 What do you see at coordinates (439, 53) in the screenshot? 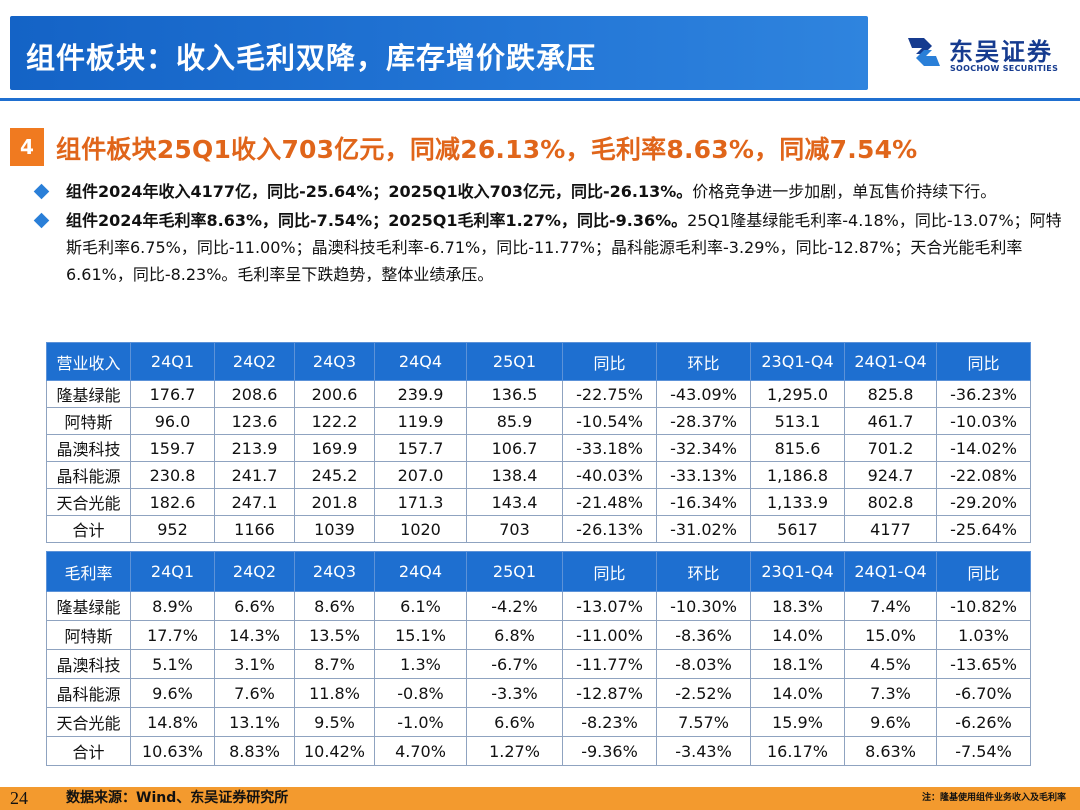
I see `title-banner: 组件板块：收入毛利双降，库存增价跌承压` at bounding box center [439, 53].